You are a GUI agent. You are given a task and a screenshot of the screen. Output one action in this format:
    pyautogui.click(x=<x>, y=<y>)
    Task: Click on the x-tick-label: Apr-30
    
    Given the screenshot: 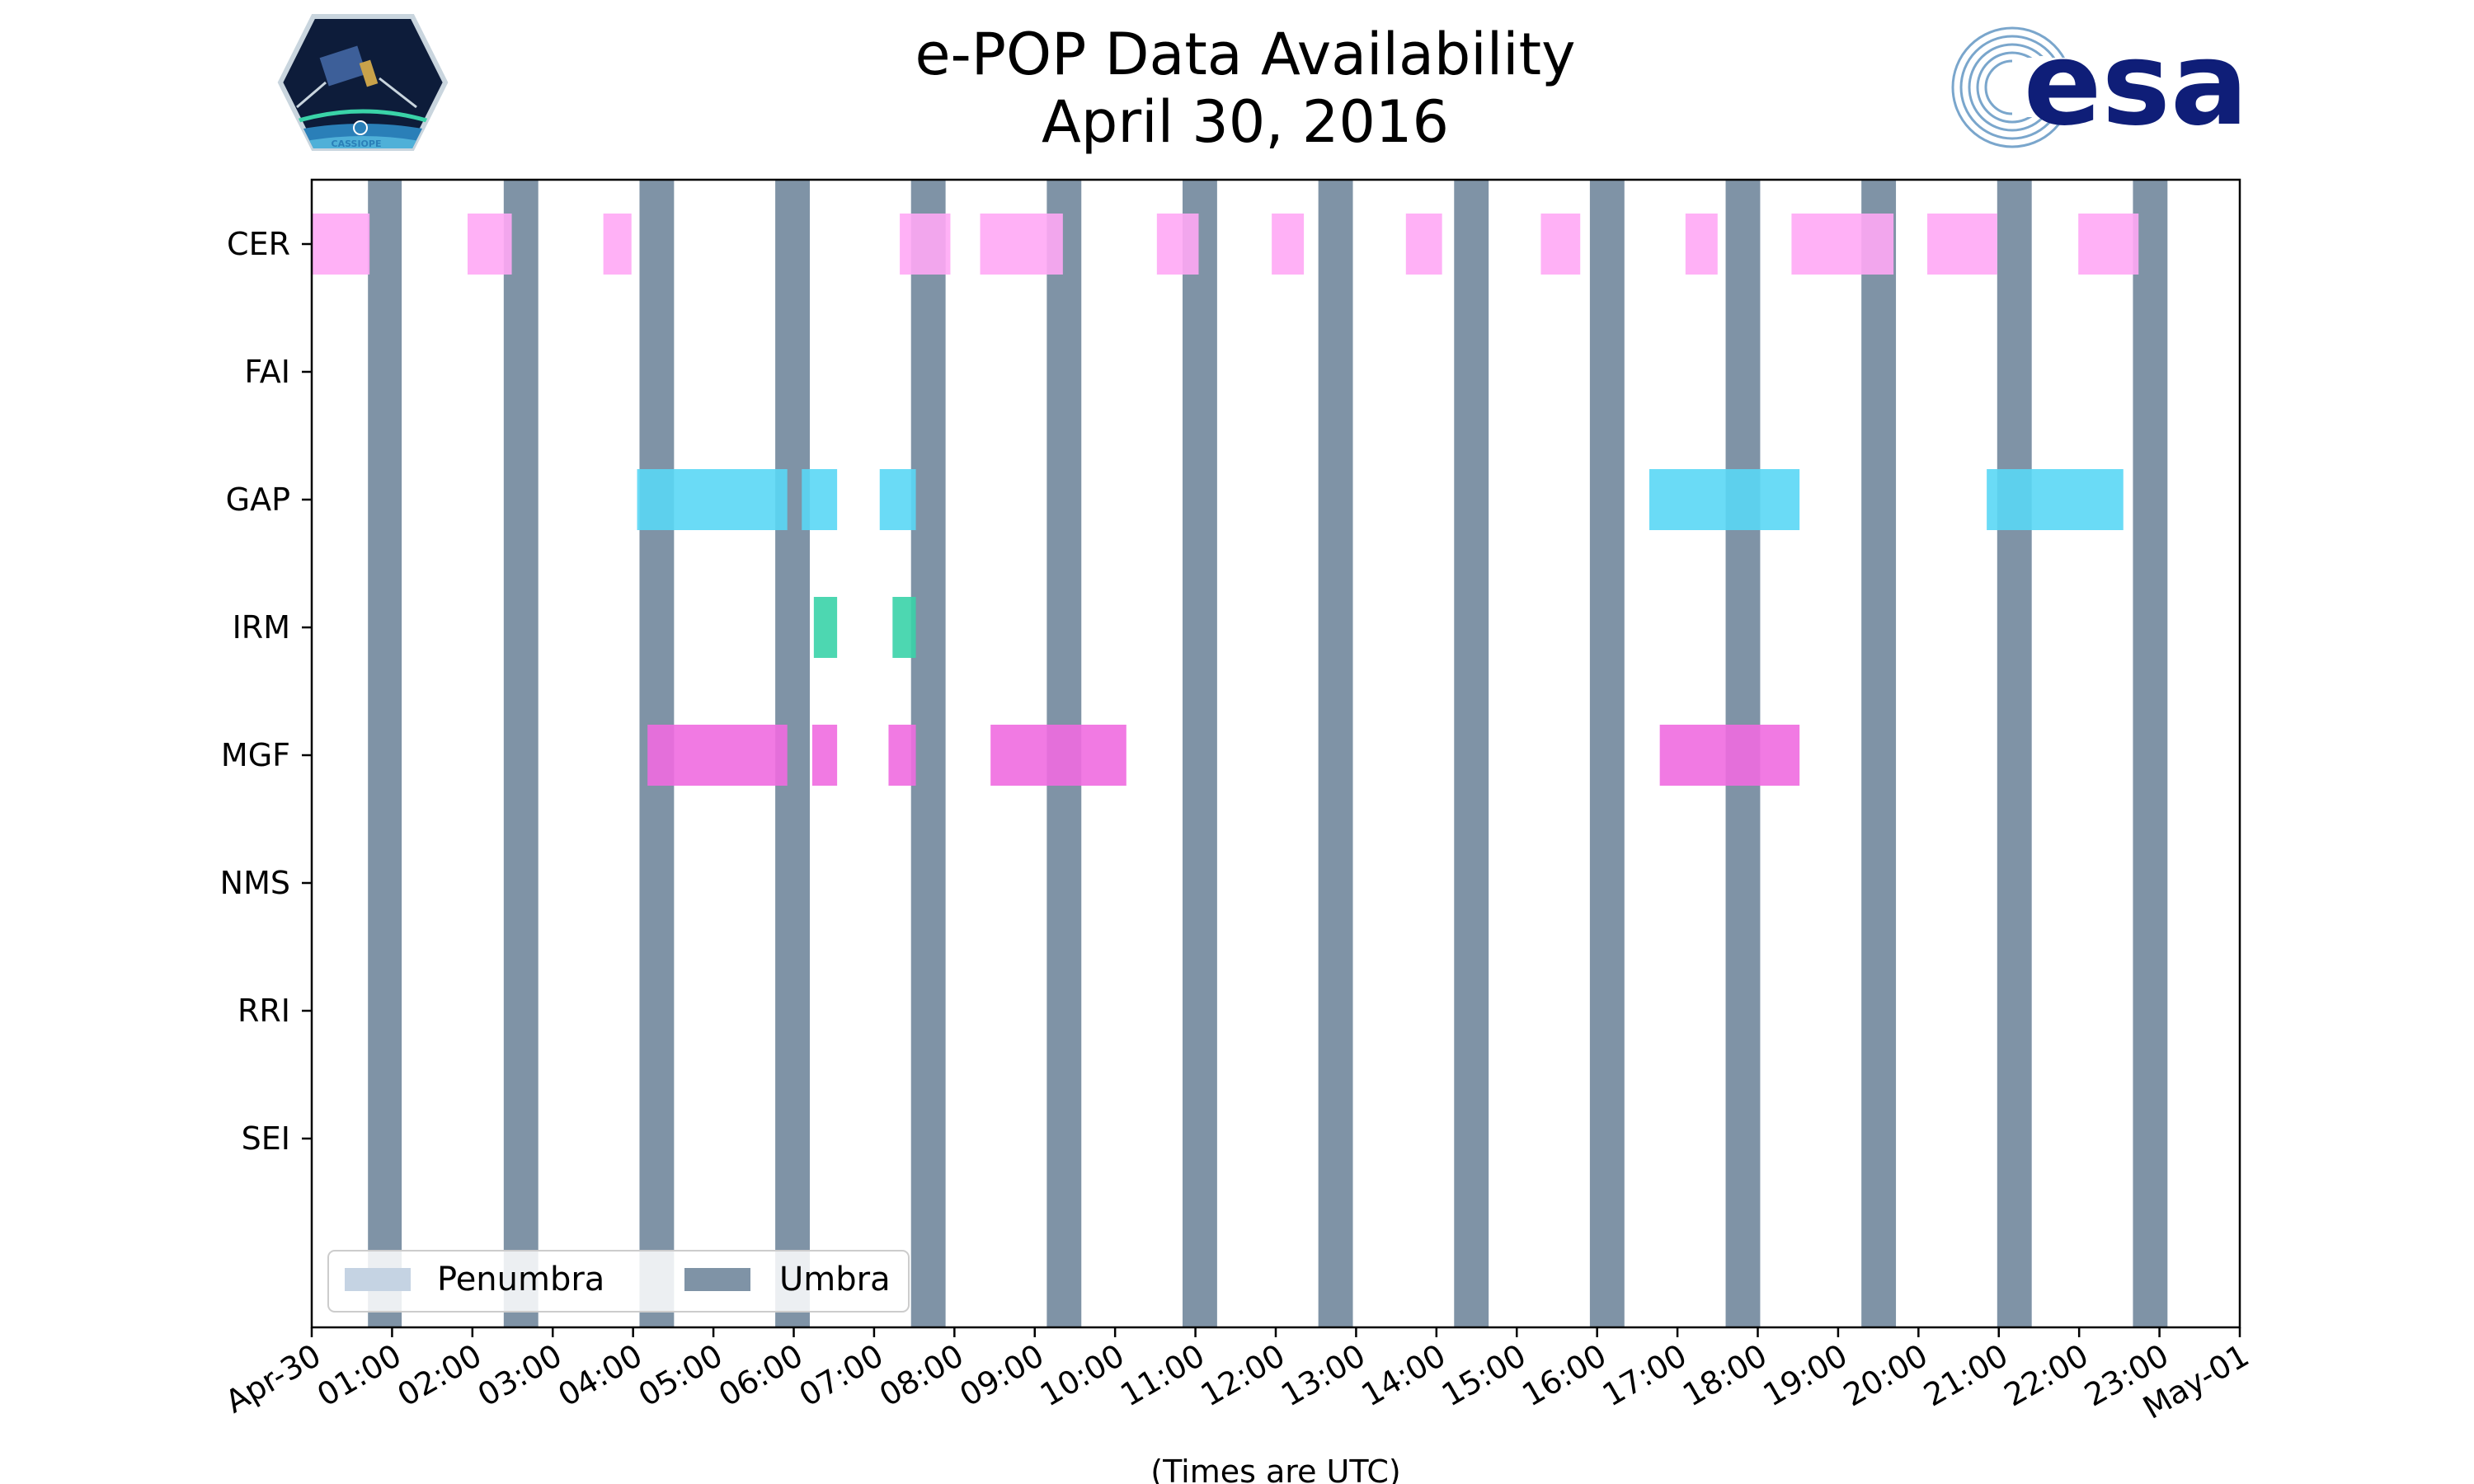 What is the action you would take?
    pyautogui.click(x=273, y=1379)
    